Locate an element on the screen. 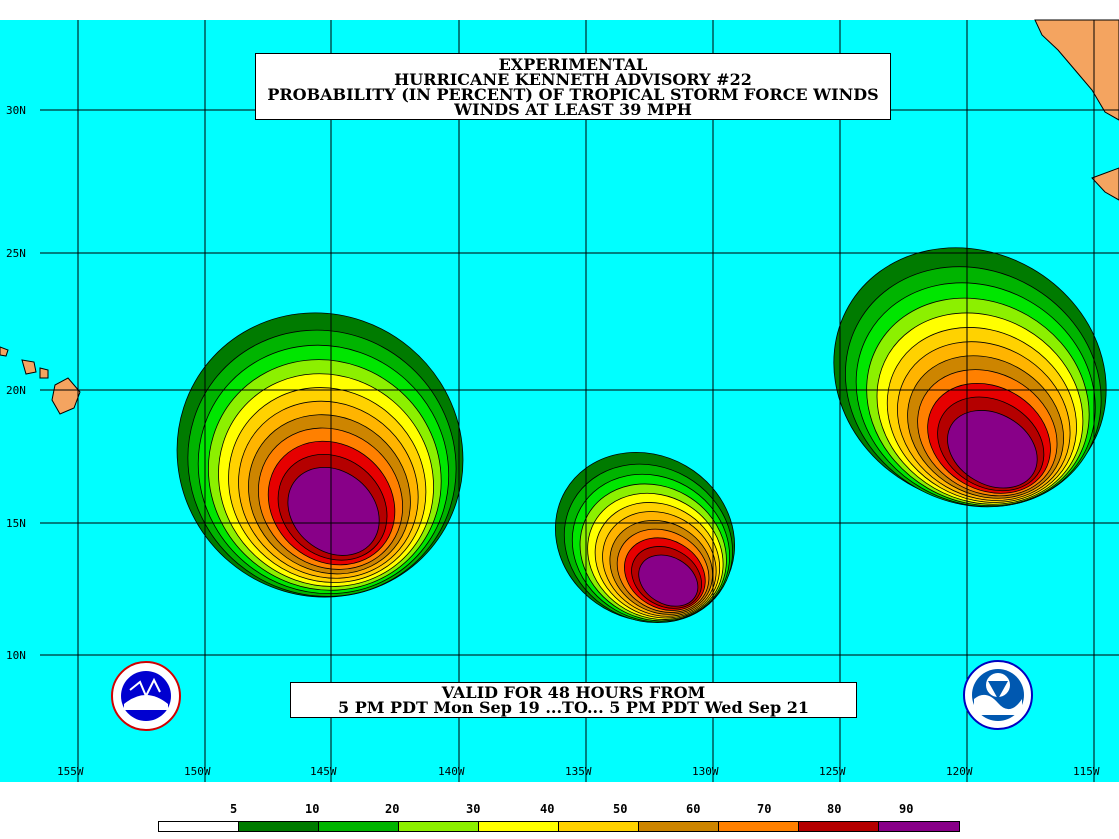  lat-label-20n: 20N is located at coordinates (16, 390).